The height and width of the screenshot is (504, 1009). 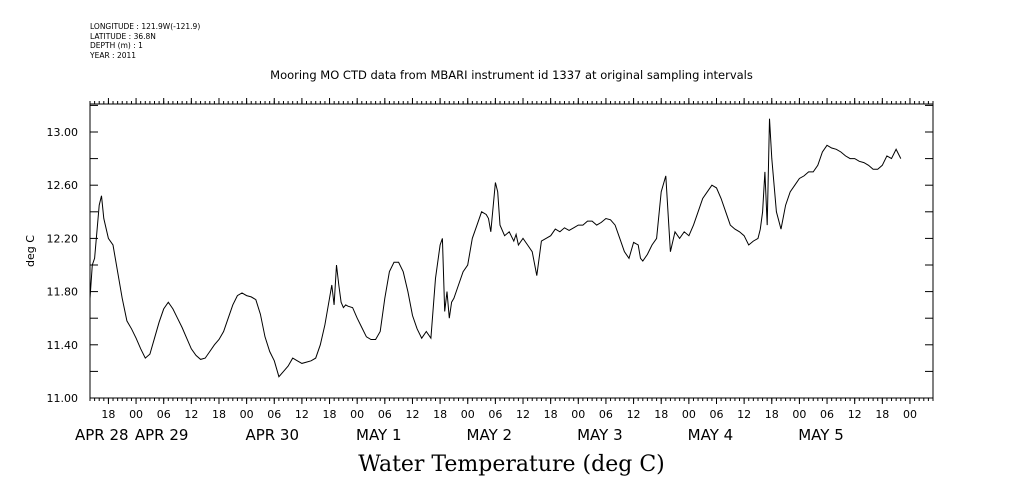 What do you see at coordinates (63, 132) in the screenshot?
I see `y-tick-label: 13.00` at bounding box center [63, 132].